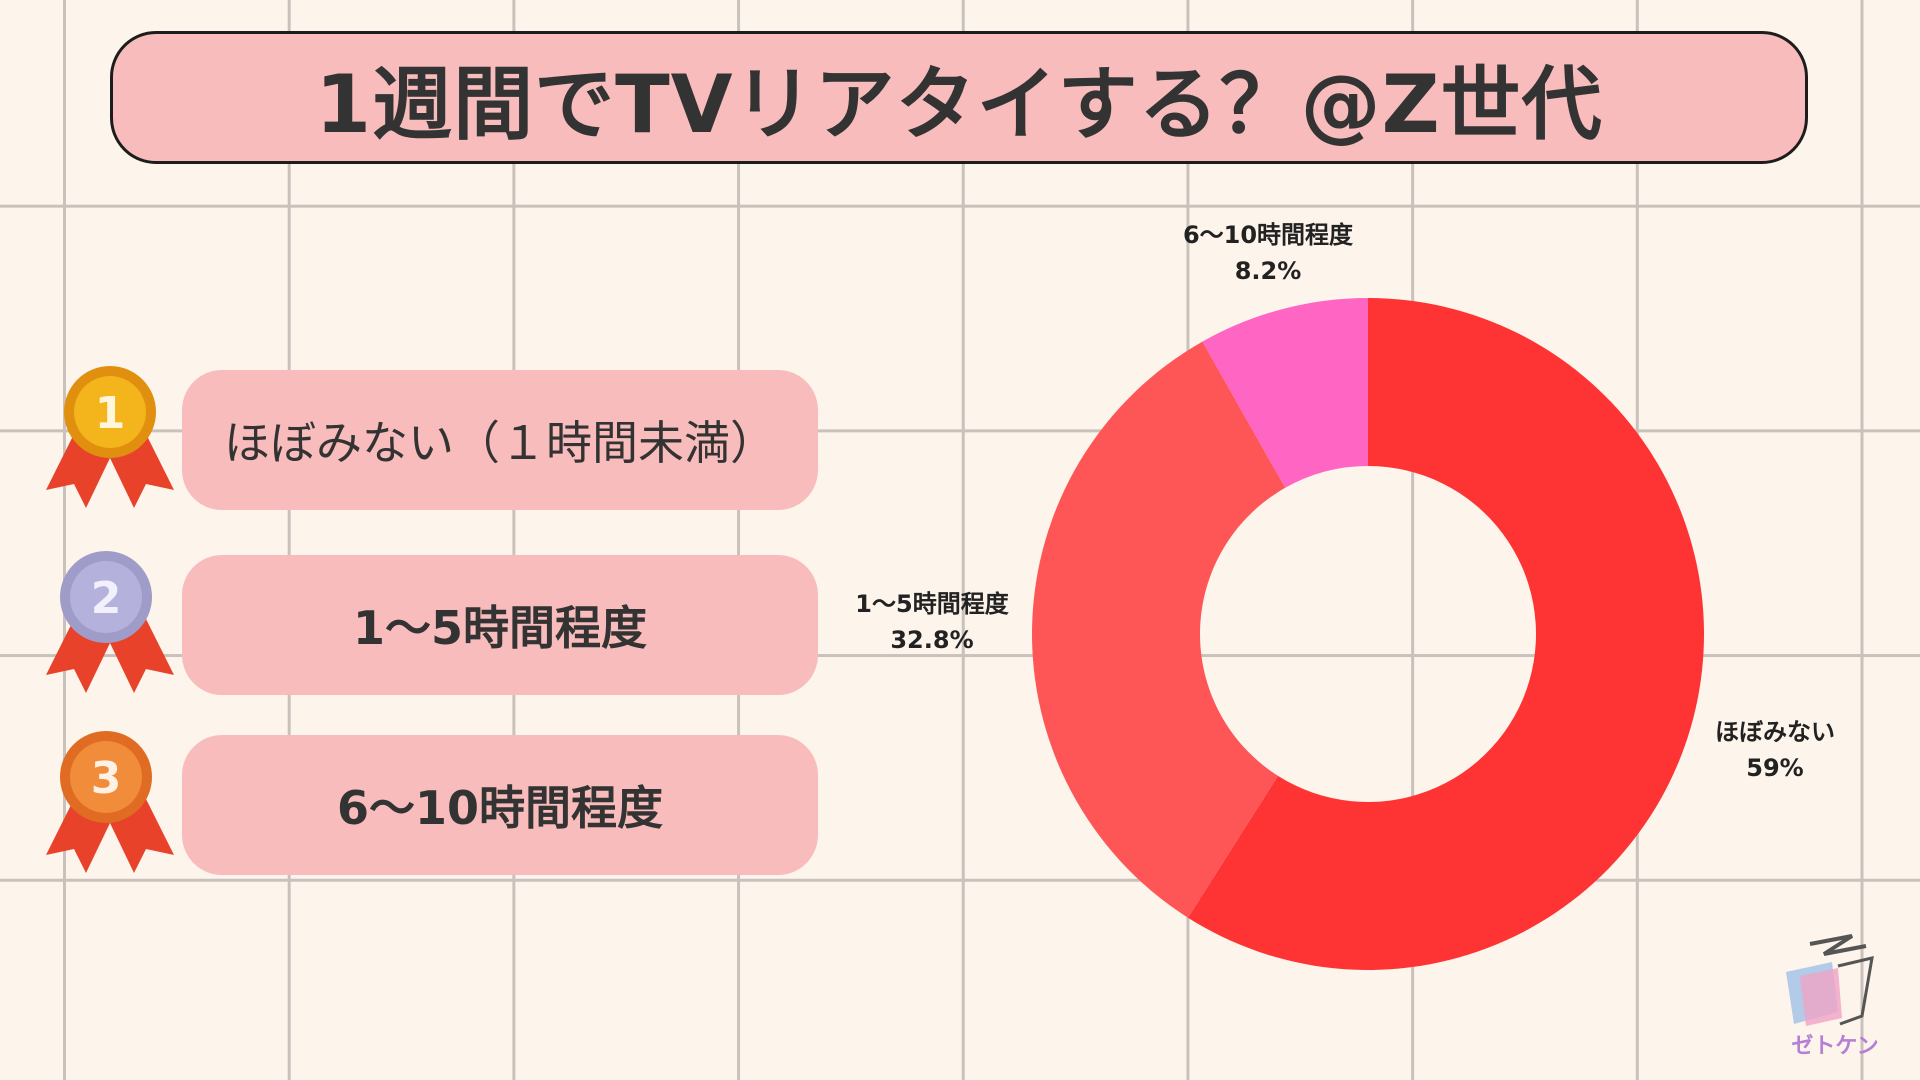 This screenshot has height=1080, width=1920. I want to click on rank-pill: 6～10時間程度, so click(500, 805).